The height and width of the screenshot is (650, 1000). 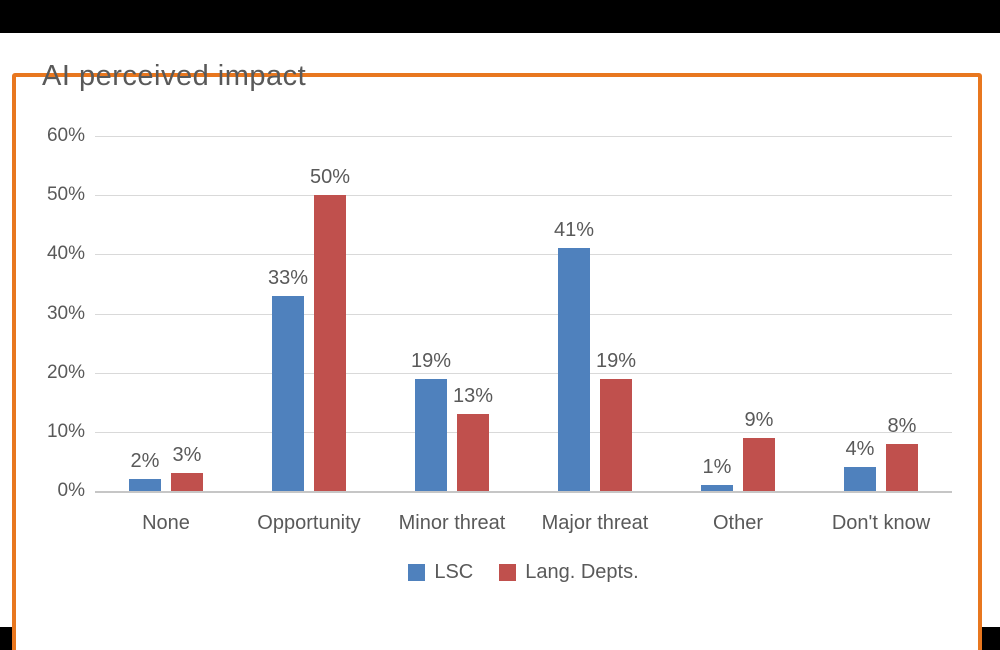 I want to click on bar-lsc-other, so click(x=717, y=488).